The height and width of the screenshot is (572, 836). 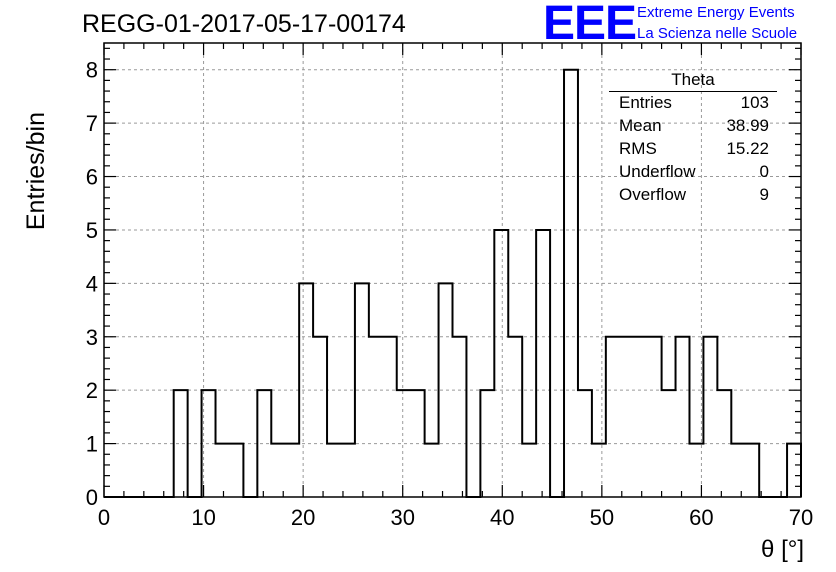 I want to click on x-tick-label: 10, so click(x=203, y=517).